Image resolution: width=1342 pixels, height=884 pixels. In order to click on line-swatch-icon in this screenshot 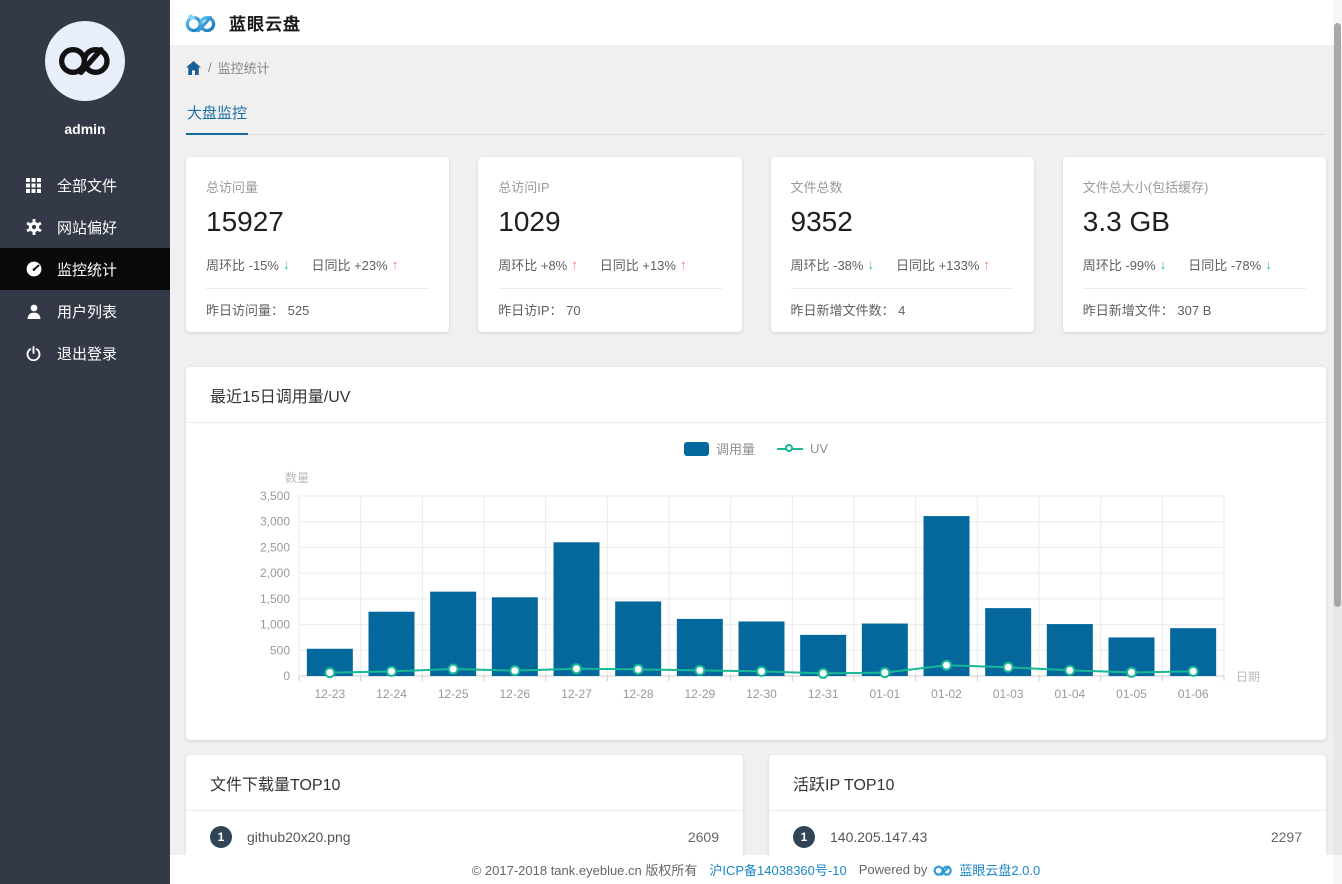, I will do `click(789, 448)`.